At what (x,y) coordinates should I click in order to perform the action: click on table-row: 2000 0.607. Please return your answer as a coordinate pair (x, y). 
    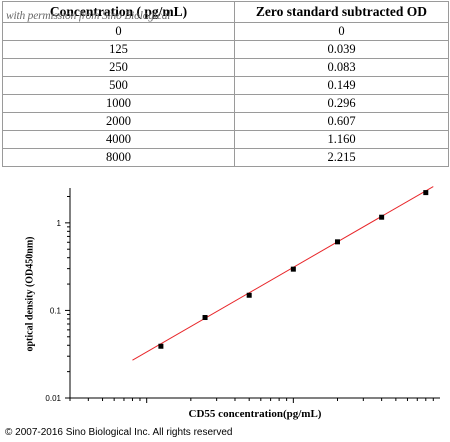
    Looking at the image, I should click on (225, 121).